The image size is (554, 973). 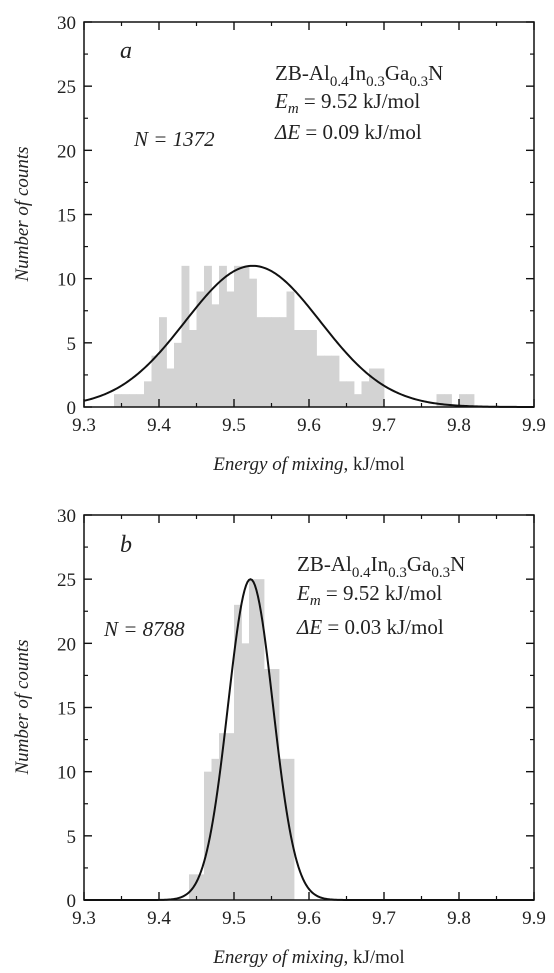 I want to click on y-tick-label-a-3: 15, so click(x=66, y=216).